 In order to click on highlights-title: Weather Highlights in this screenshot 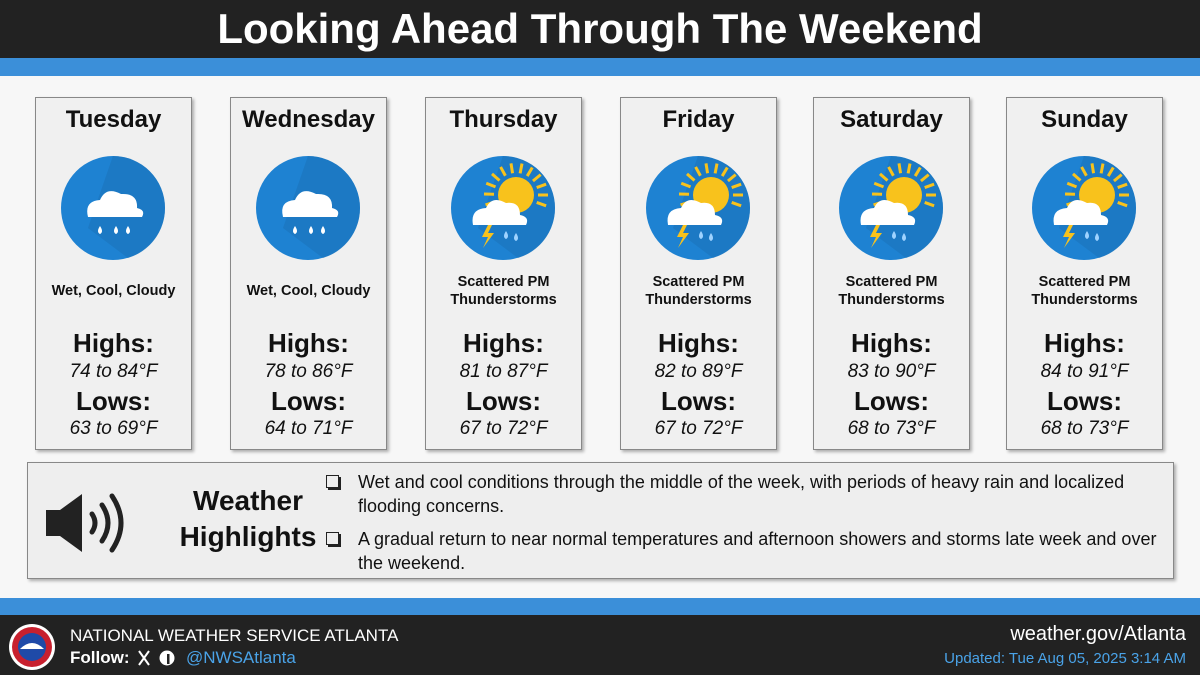, I will do `click(248, 518)`.